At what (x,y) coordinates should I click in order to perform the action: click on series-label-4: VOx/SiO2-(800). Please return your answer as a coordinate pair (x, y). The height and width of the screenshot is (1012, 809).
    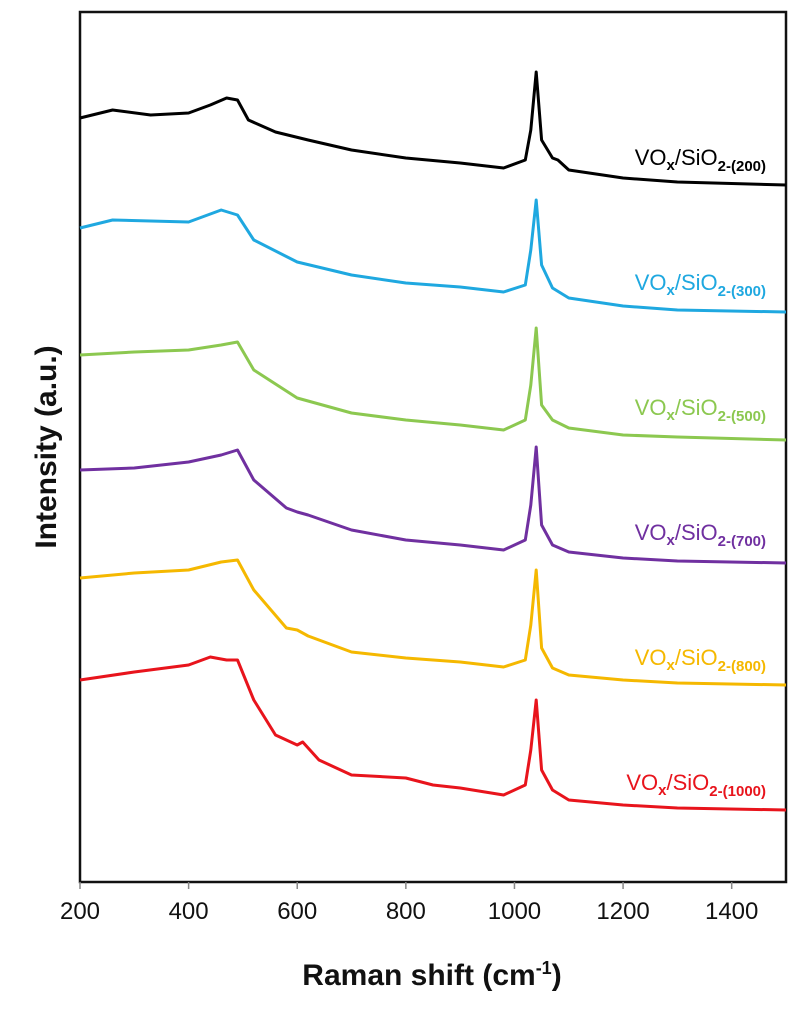
    Looking at the image, I should click on (700, 660).